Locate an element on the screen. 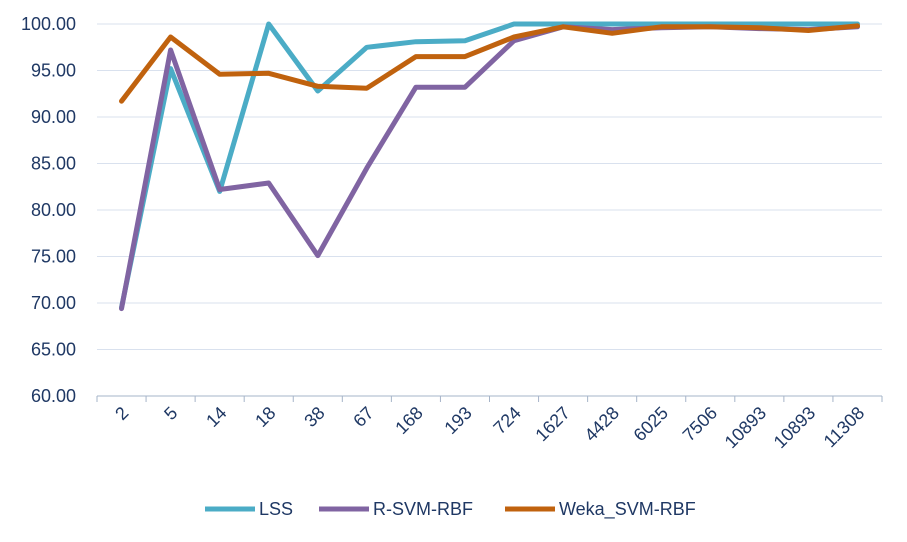  series-line-weka-svm-rbf is located at coordinates (489, 63).